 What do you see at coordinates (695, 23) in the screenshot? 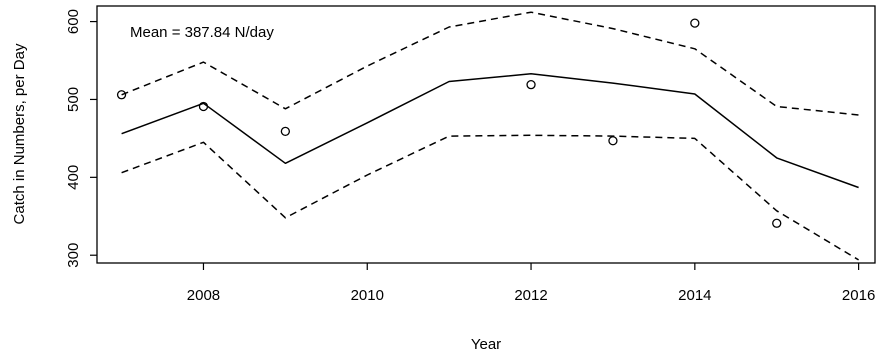
I see `data-point-2014` at bounding box center [695, 23].